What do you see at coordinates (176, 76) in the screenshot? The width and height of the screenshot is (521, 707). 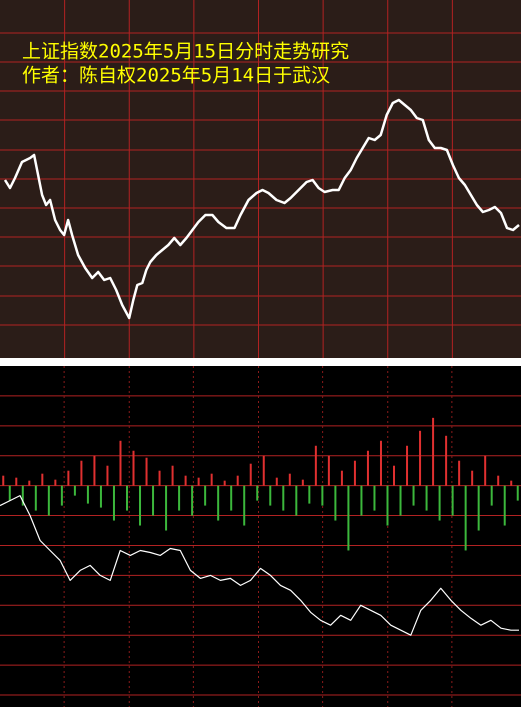 I see `chart-subtitle: 作者：陈自权2025年5月14日于武汉` at bounding box center [176, 76].